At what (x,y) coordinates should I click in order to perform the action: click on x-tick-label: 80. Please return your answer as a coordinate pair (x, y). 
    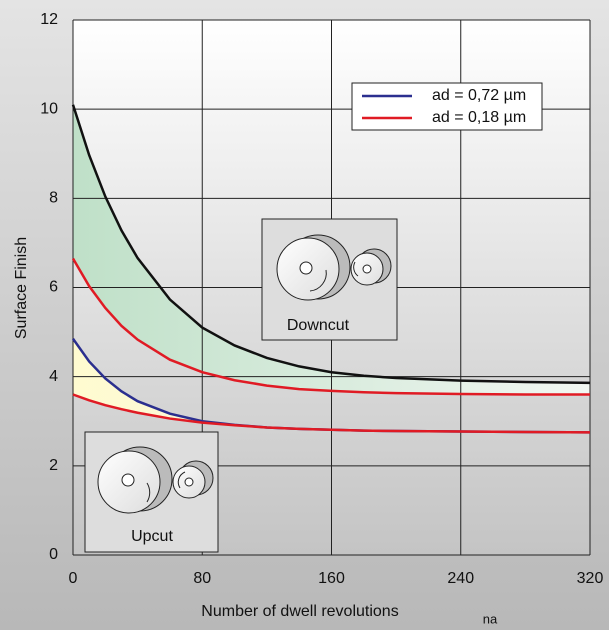
    Looking at the image, I should click on (202, 578).